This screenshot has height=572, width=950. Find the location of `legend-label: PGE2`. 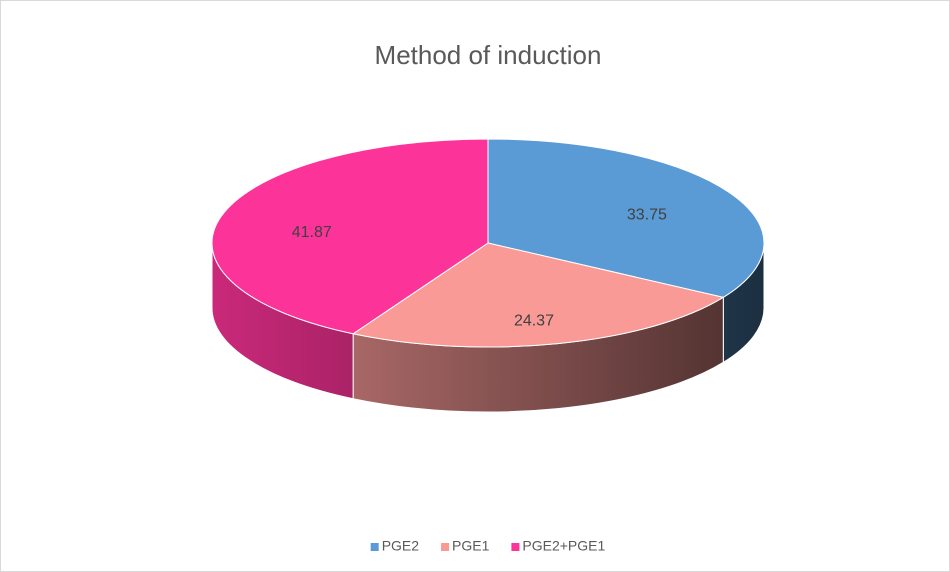

legend-label: PGE2 is located at coordinates (401, 546).